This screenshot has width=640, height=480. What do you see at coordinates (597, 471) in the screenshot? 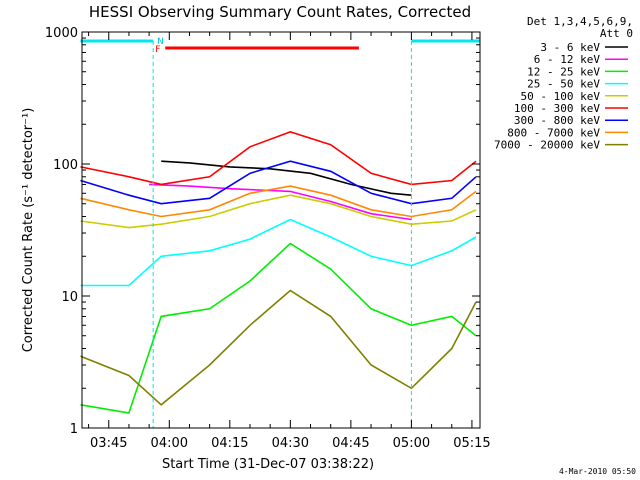
I see `footer-date: 4-Mar-2010 05:50` at bounding box center [597, 471].